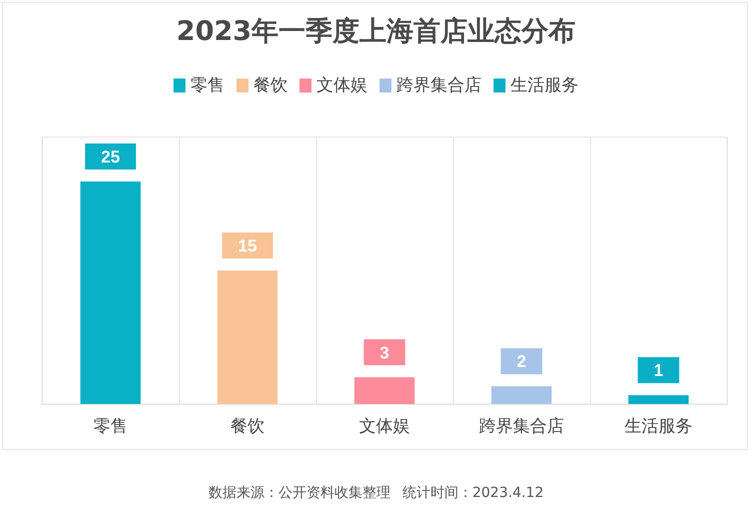  What do you see at coordinates (376, 31) in the screenshot?
I see `chart-title: 2023年一季度上海首店业态分布` at bounding box center [376, 31].